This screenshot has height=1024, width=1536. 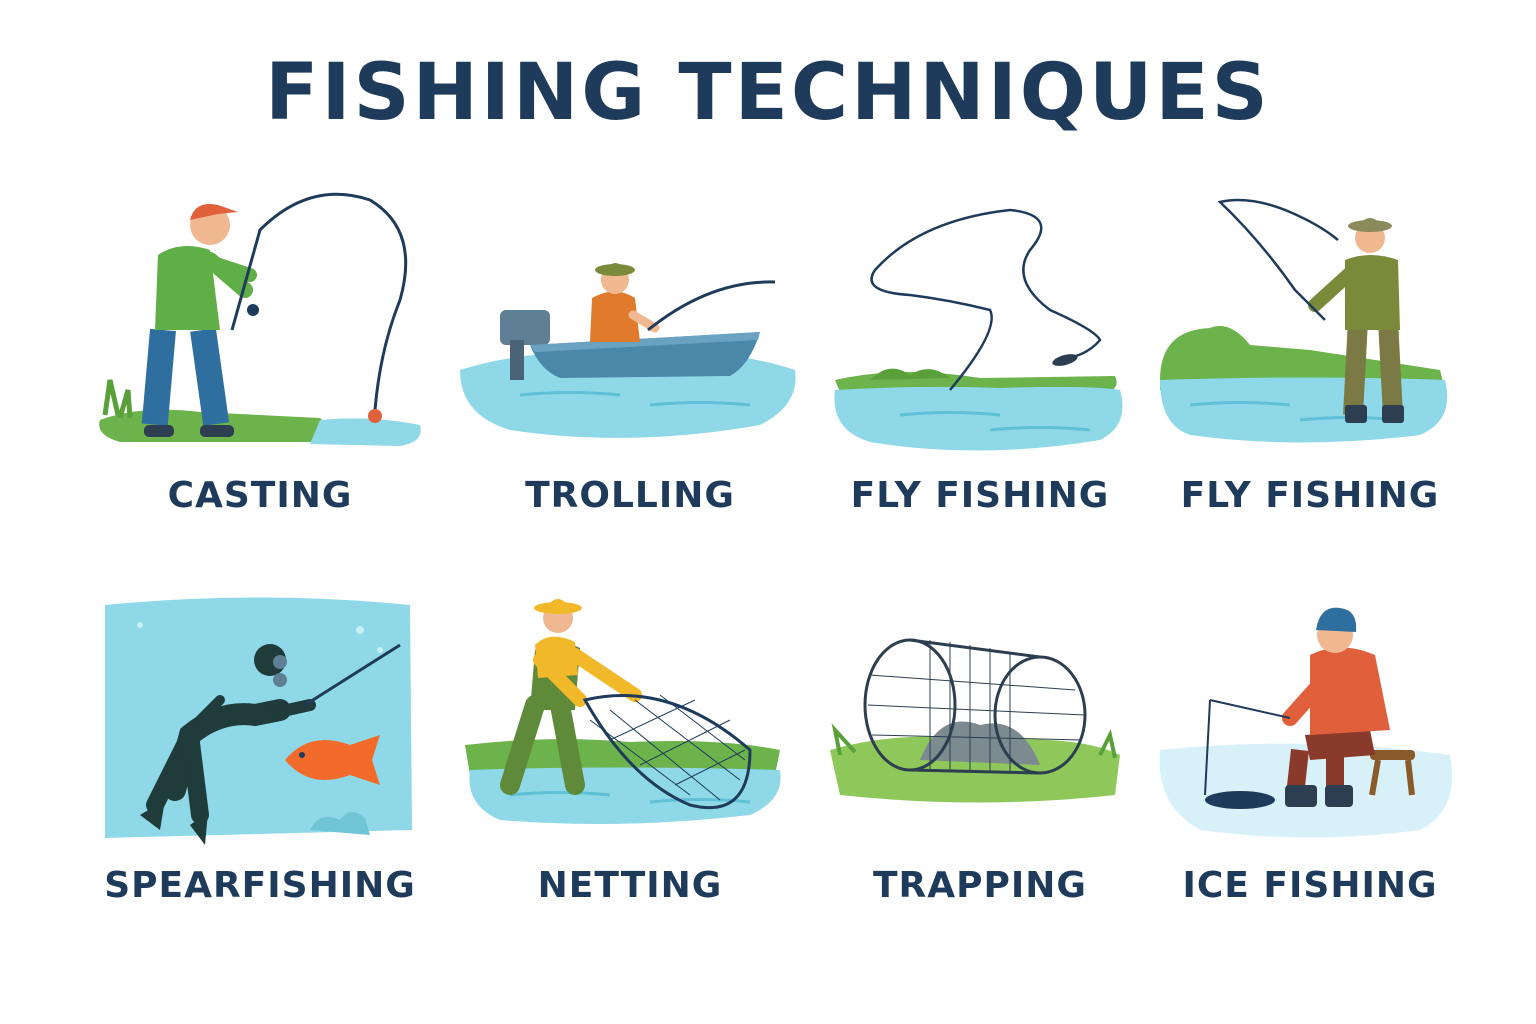 What do you see at coordinates (975, 720) in the screenshot?
I see `fish-trap-icon` at bounding box center [975, 720].